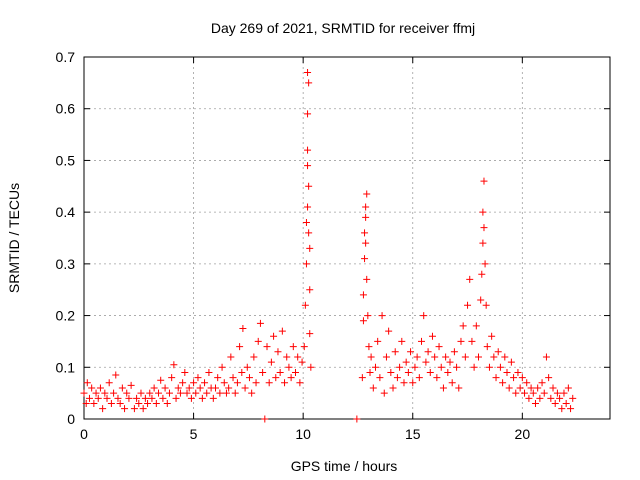  I want to click on y-tick-label: 0.1, so click(66, 367).